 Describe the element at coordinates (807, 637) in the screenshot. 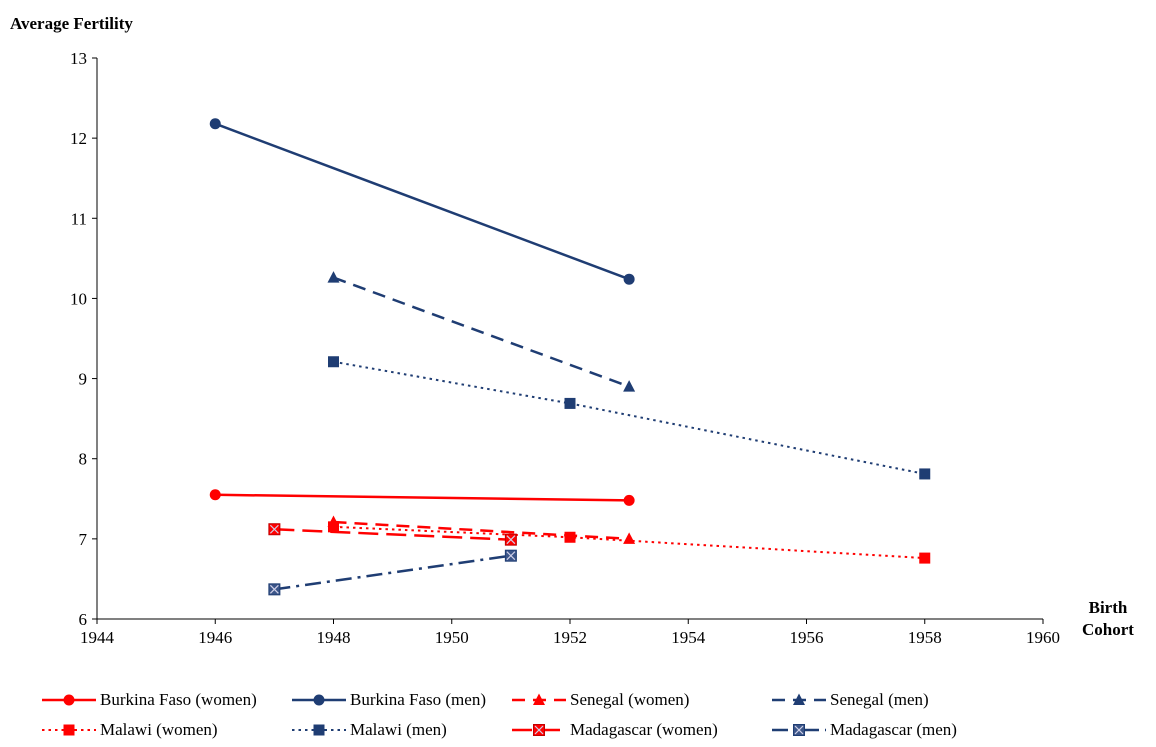

I see `x-tick-label: 1956` at that location.